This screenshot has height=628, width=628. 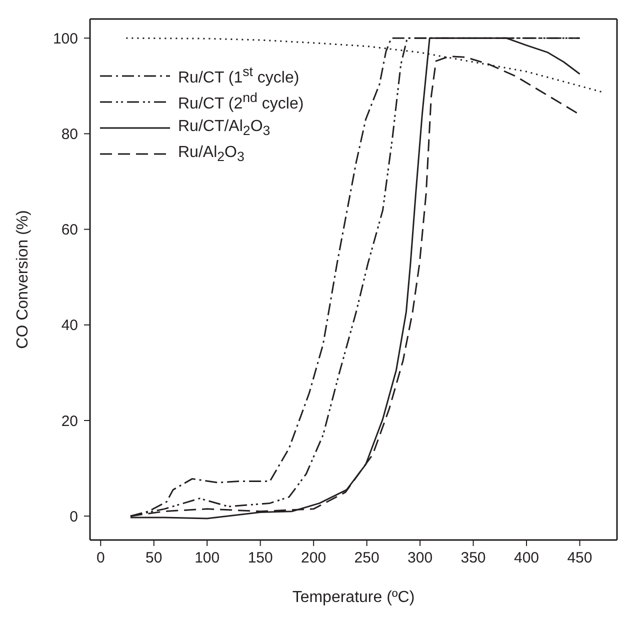 What do you see at coordinates (579, 558) in the screenshot?
I see `x-tick-label: 450` at bounding box center [579, 558].